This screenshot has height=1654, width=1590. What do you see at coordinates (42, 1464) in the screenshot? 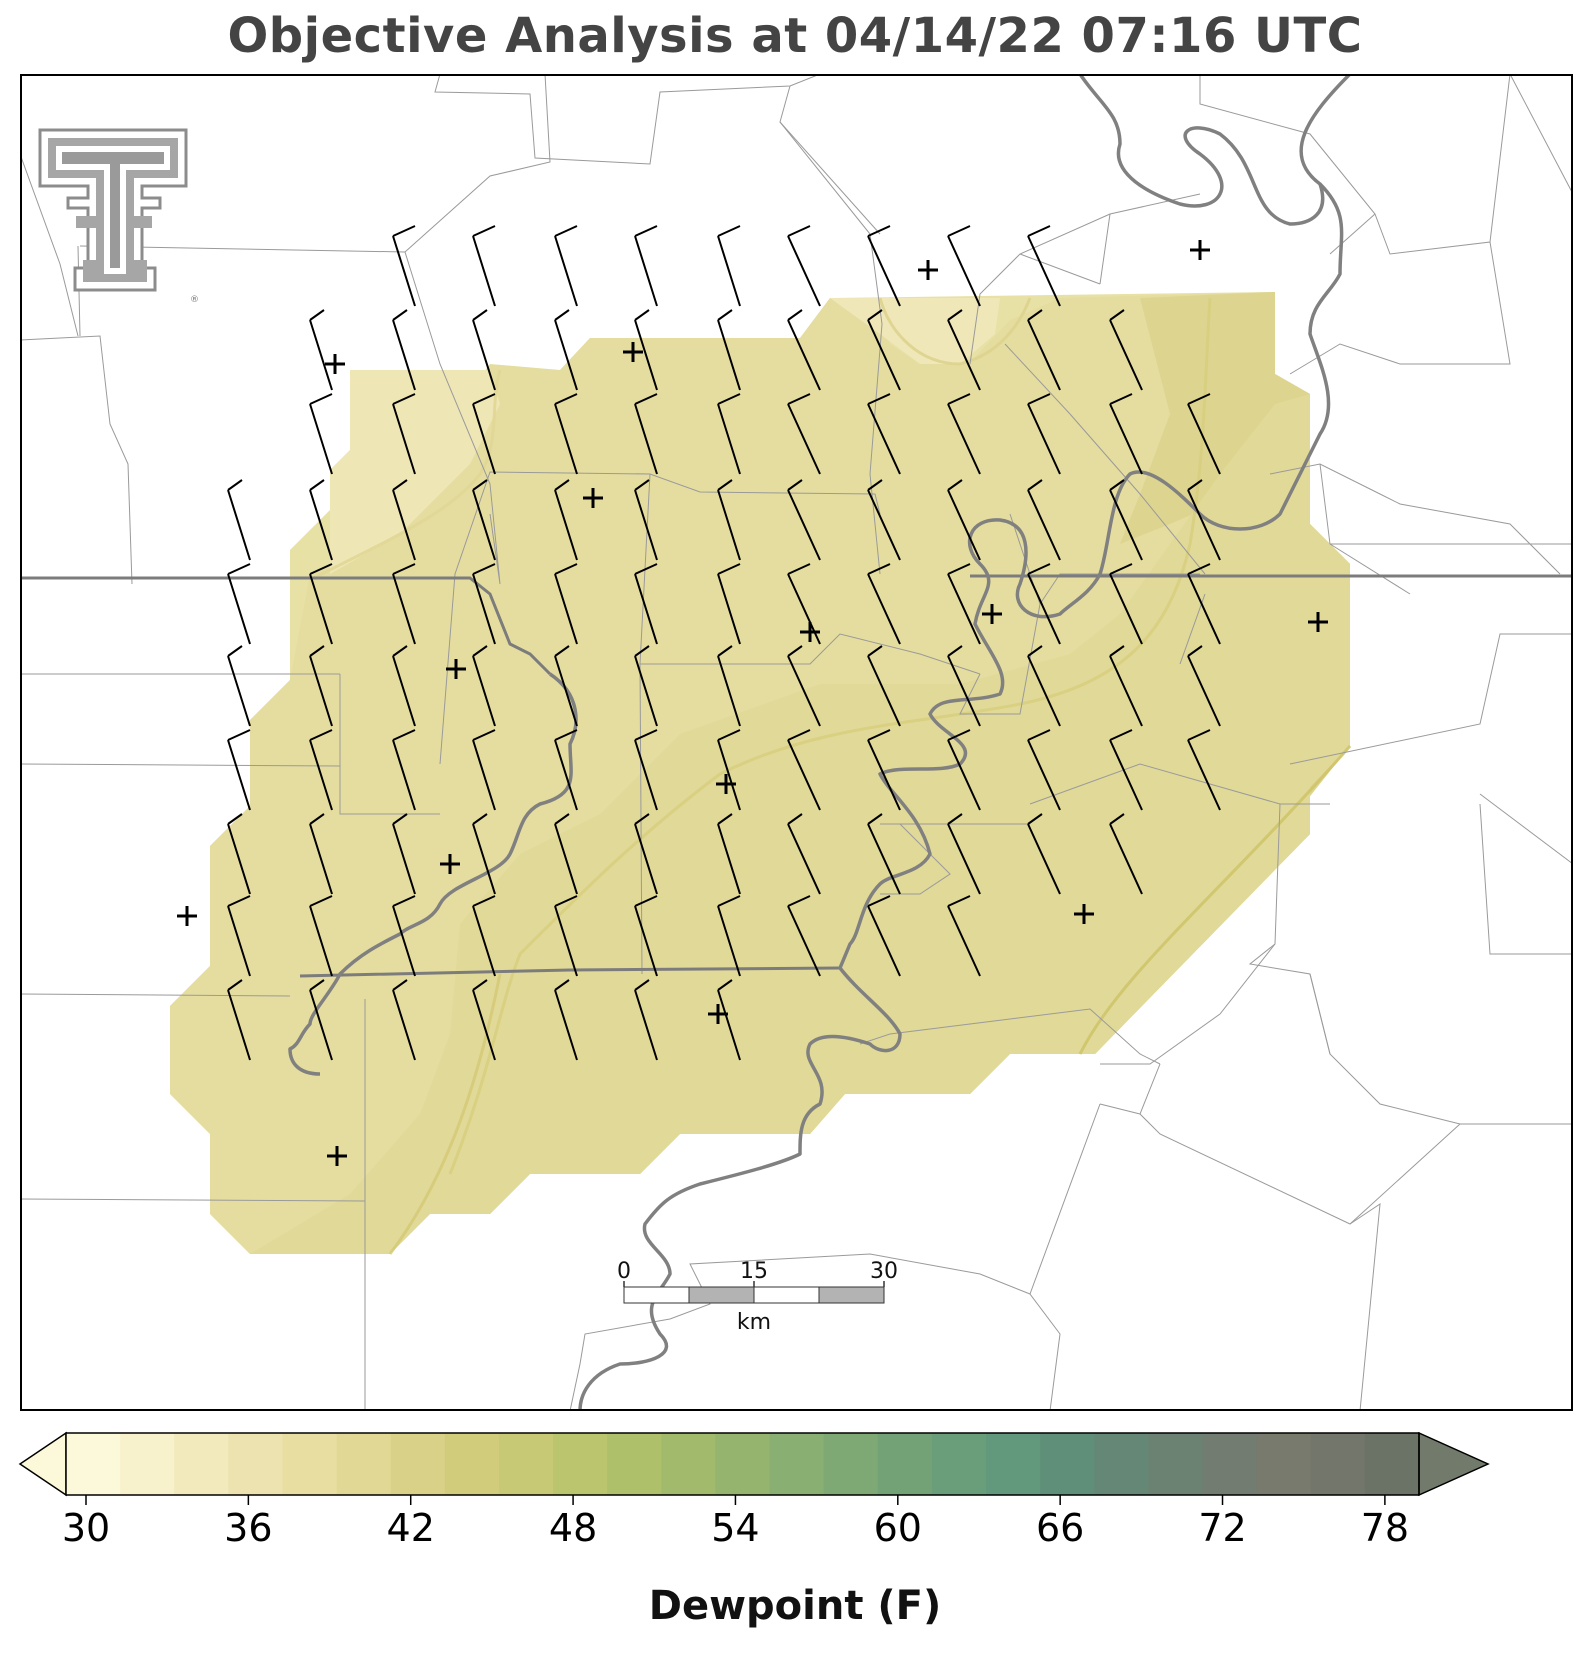
I see `colorbar-extend-min` at bounding box center [42, 1464].